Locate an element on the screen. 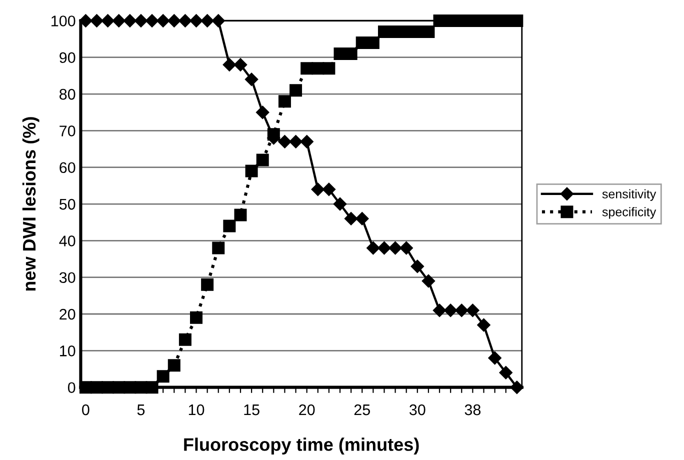 This screenshot has width=684, height=460. x-tick-label: 20 is located at coordinates (307, 410).